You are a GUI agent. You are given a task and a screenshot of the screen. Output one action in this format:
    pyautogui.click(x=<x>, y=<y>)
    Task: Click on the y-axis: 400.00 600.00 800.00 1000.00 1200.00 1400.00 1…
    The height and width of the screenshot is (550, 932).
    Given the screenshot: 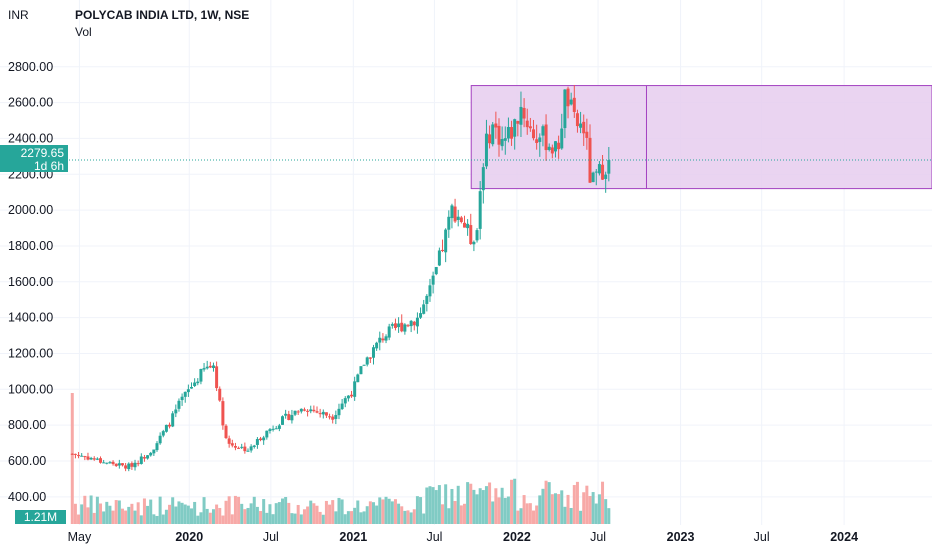 What is the action you would take?
    pyautogui.click(x=30, y=282)
    